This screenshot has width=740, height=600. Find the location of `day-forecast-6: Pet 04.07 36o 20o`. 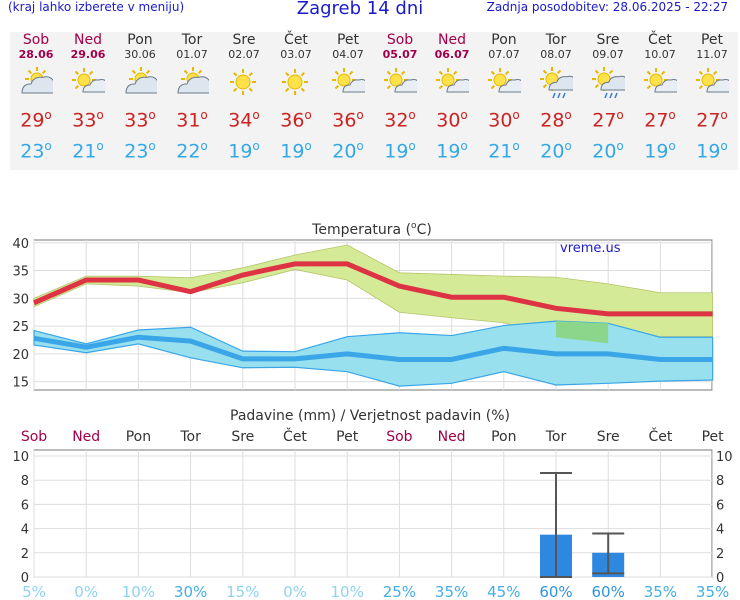

day-forecast-6: Pet 04.07 36o 20o is located at coordinates (348, 99).